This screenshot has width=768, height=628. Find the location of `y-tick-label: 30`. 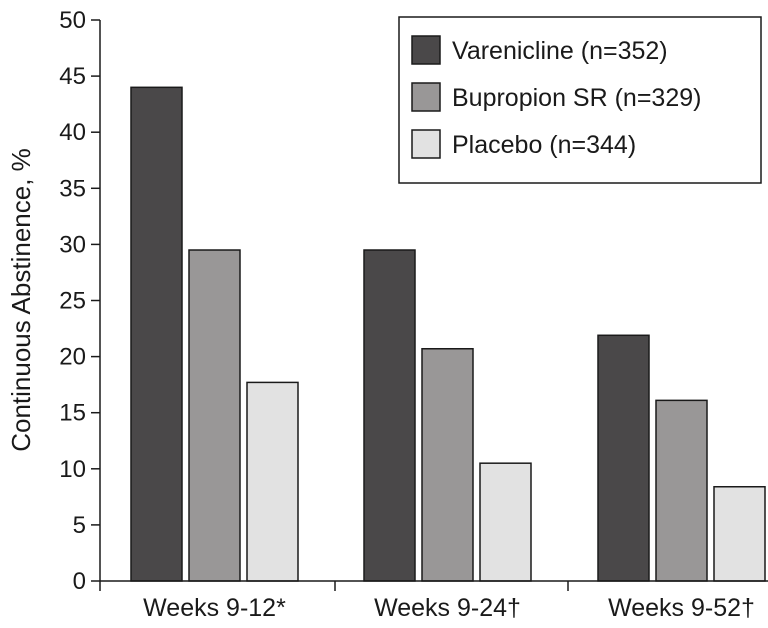

y-tick-label: 30 is located at coordinates (72, 244).